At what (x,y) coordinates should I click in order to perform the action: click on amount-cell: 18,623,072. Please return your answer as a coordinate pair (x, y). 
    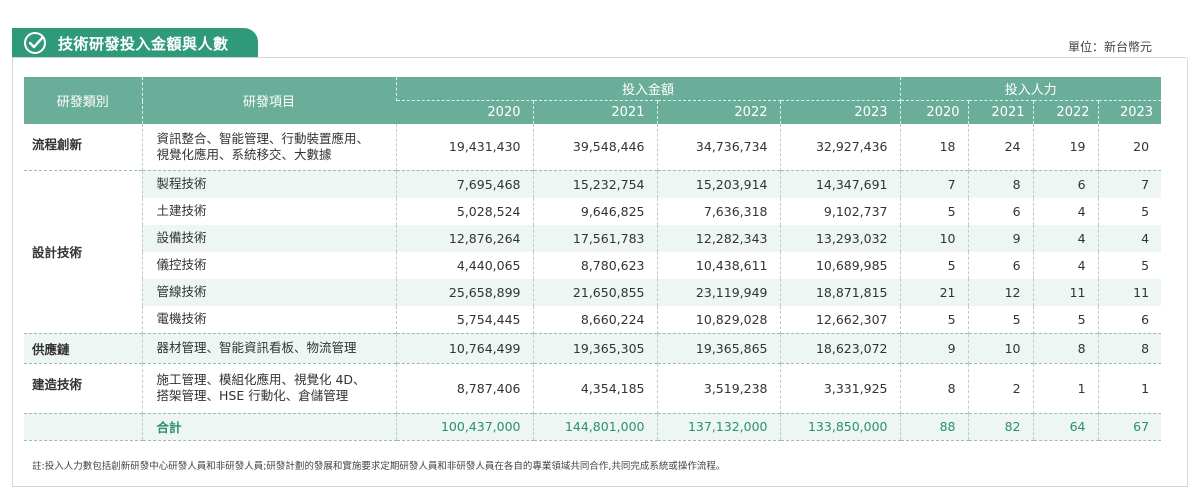
    Looking at the image, I should click on (840, 347).